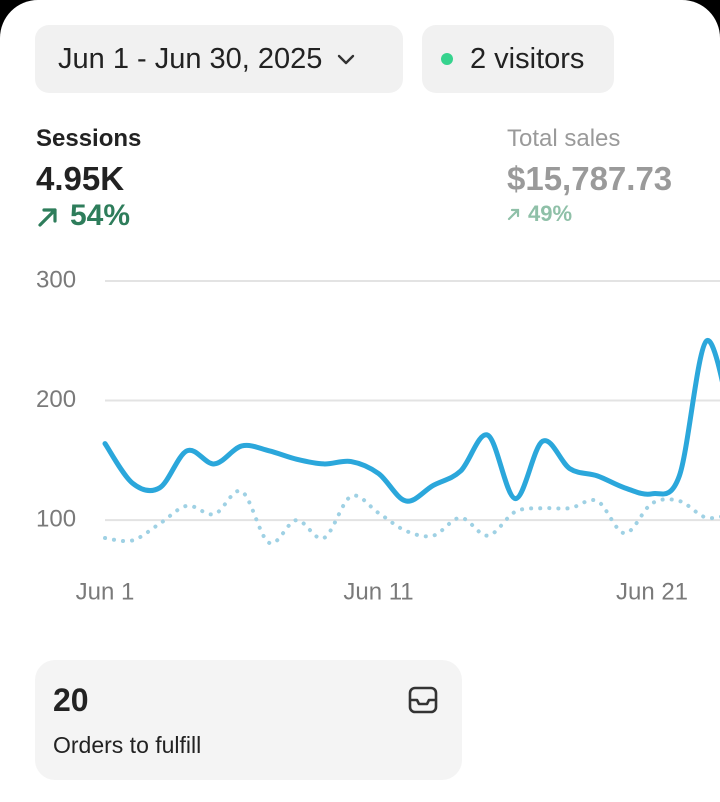 Image resolution: width=720 pixels, height=802 pixels. I want to click on y-tick-label: 300, so click(56, 279).